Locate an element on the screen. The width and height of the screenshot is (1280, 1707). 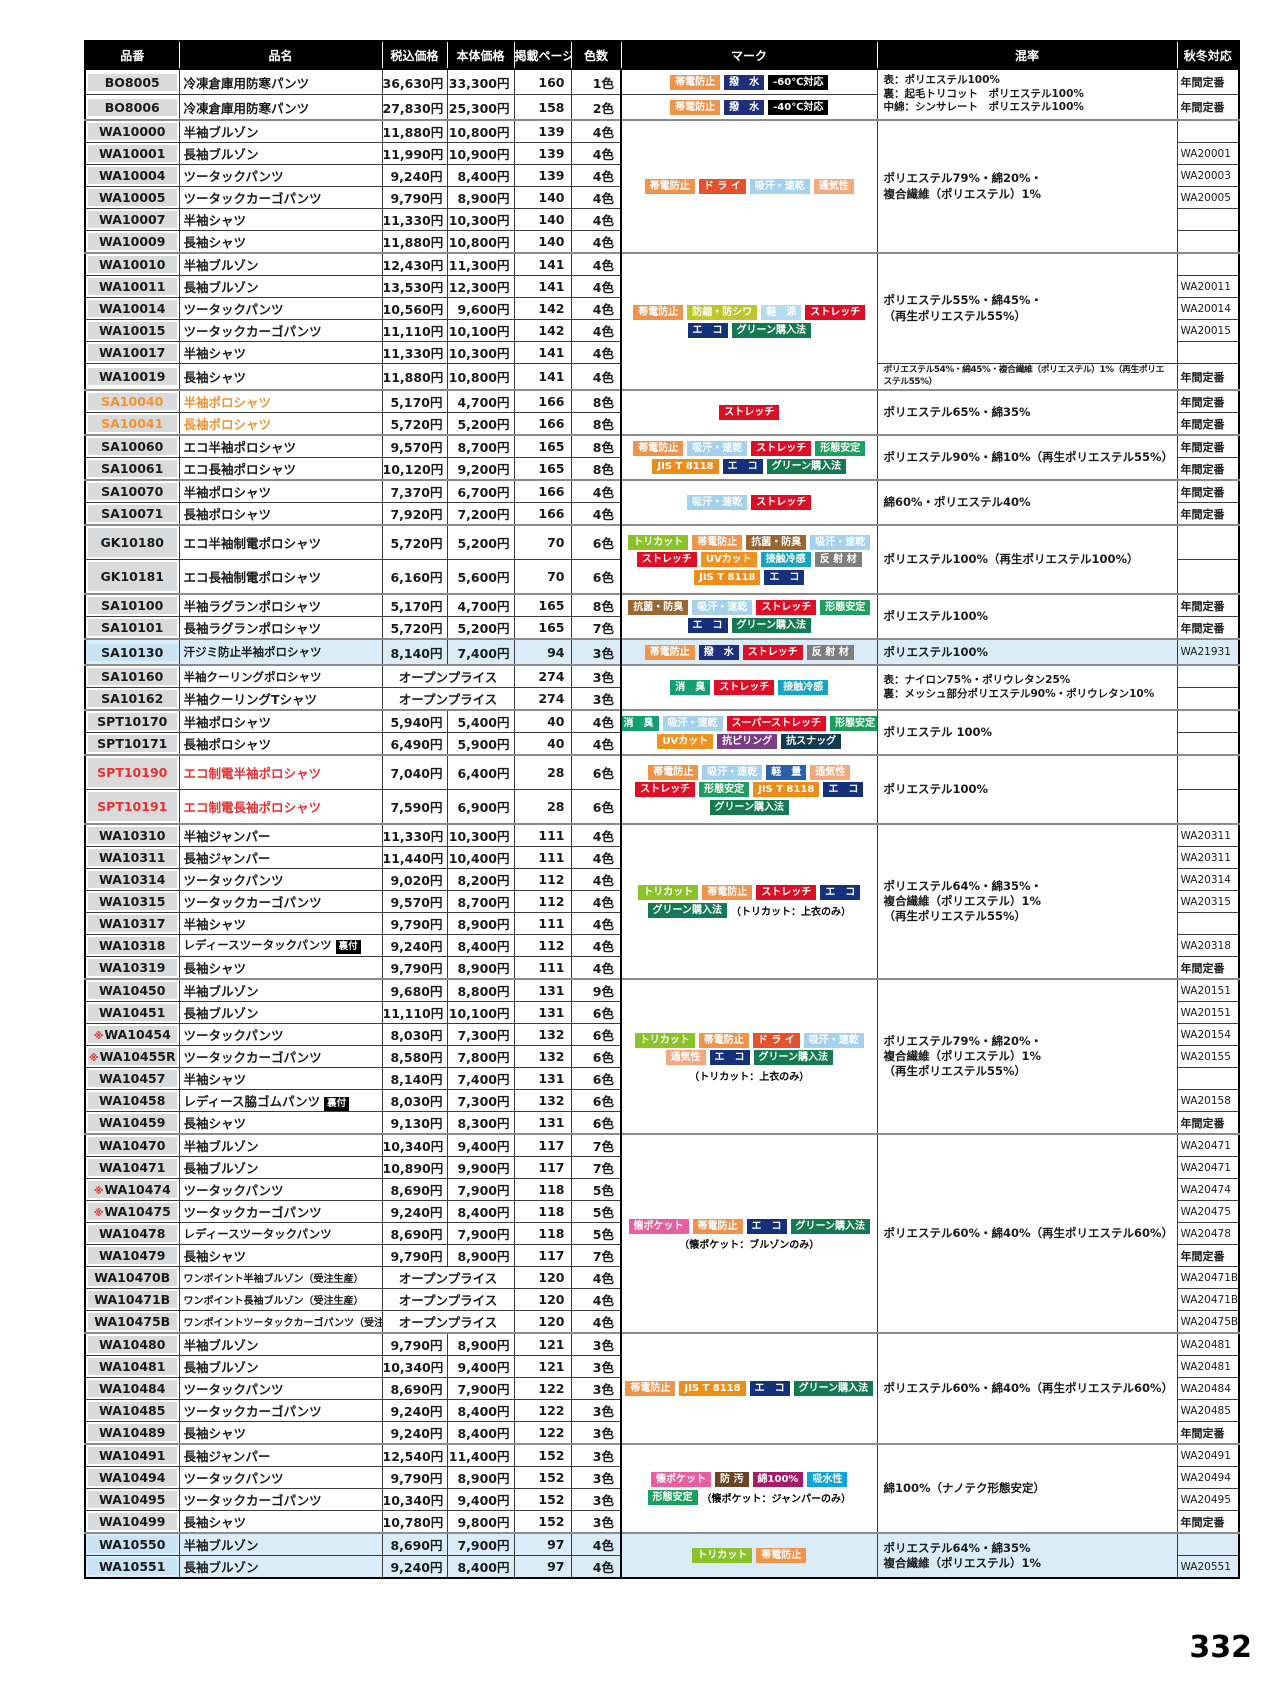
product-code: WA10470 is located at coordinates (132, 1146).